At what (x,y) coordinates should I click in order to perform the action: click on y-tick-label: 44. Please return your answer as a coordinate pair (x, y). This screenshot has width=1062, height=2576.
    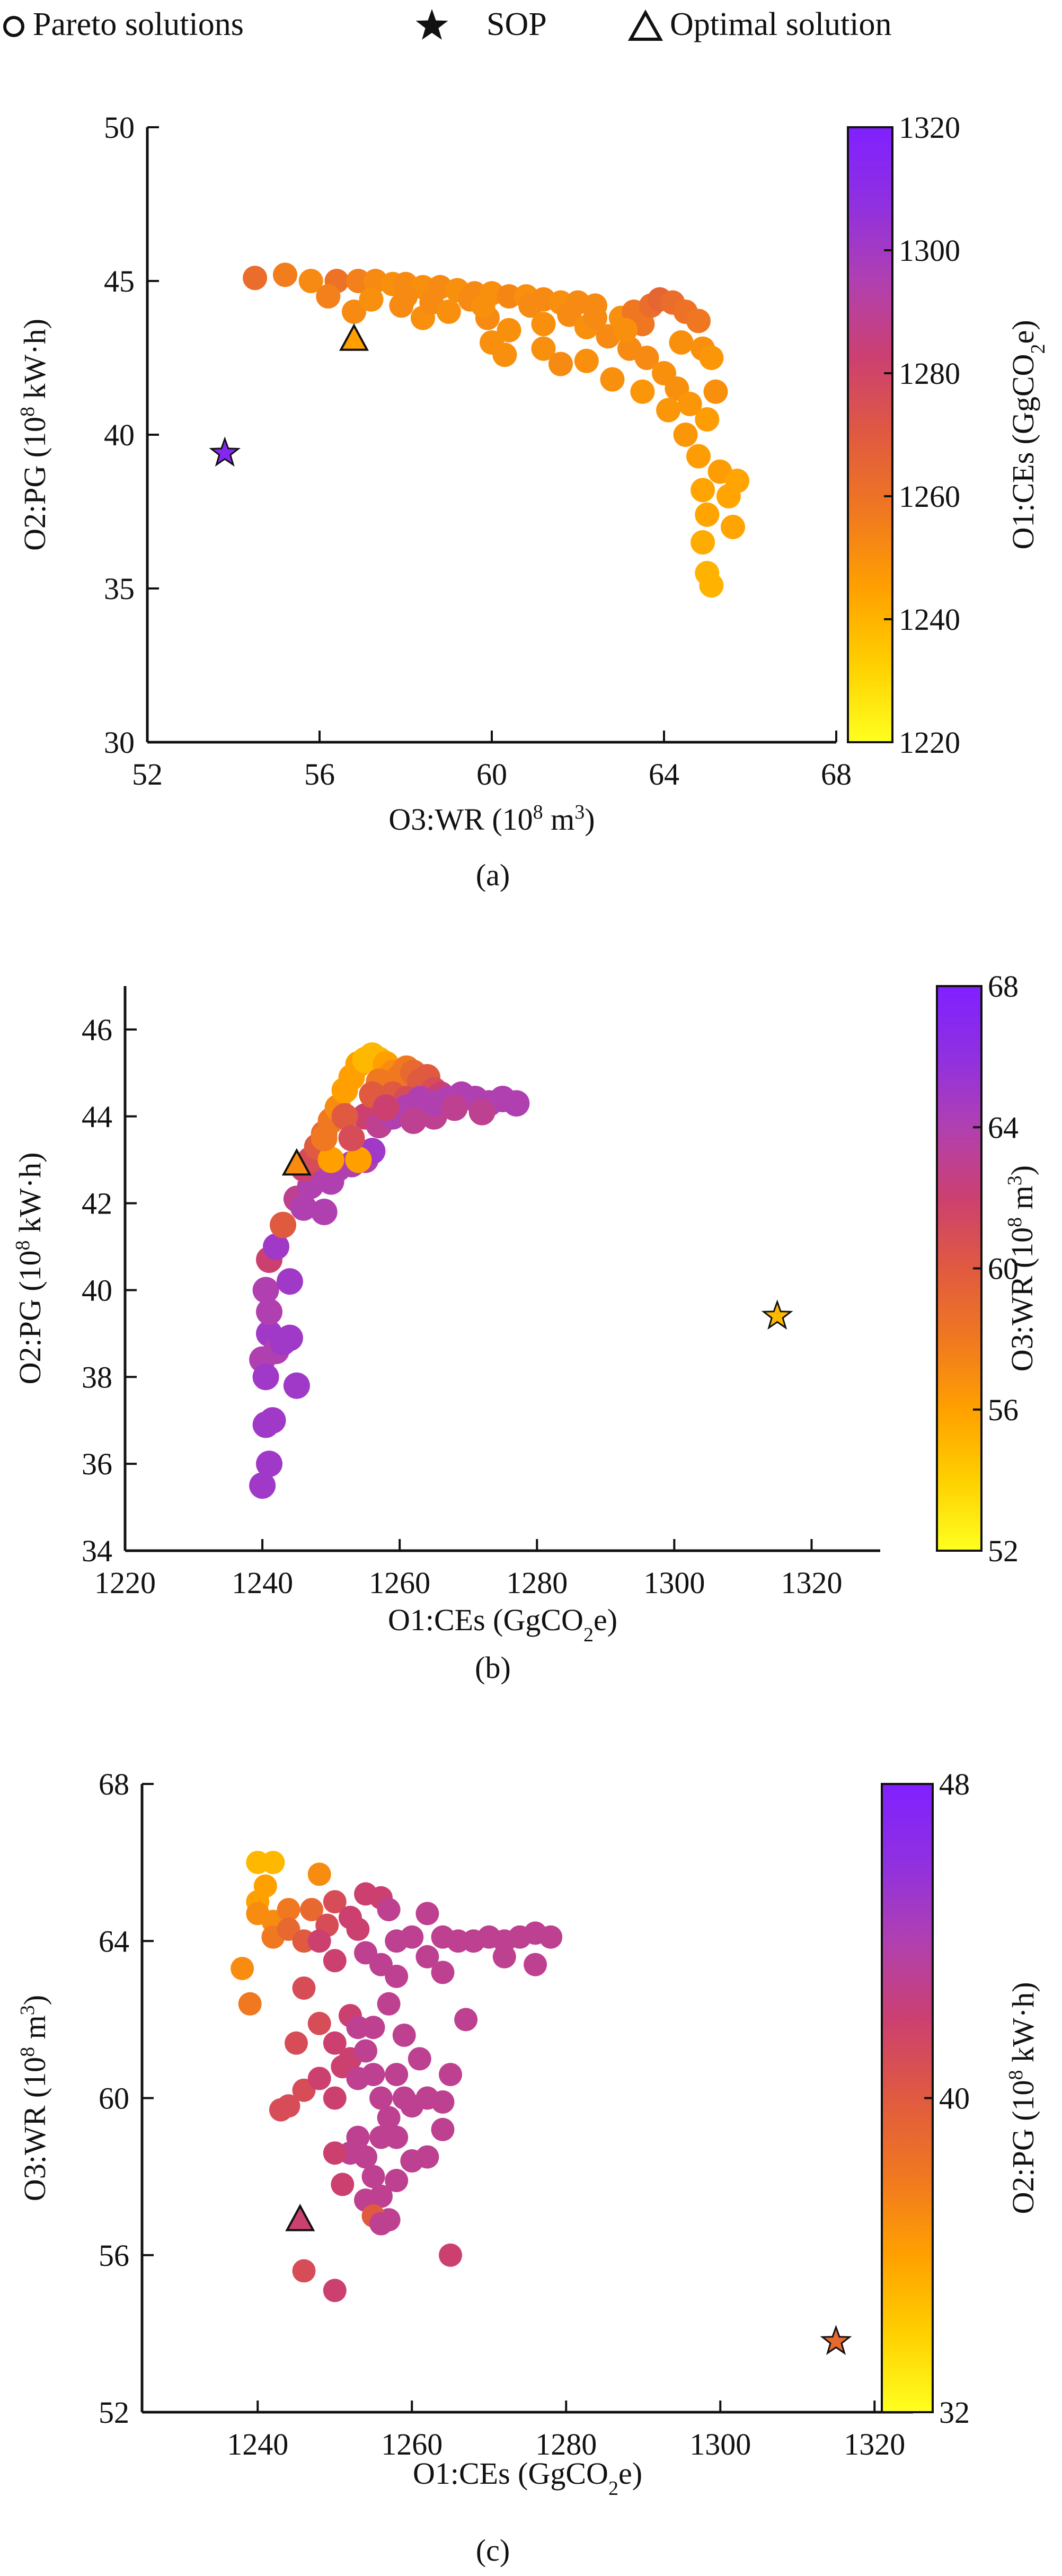
    Looking at the image, I should click on (97, 1117).